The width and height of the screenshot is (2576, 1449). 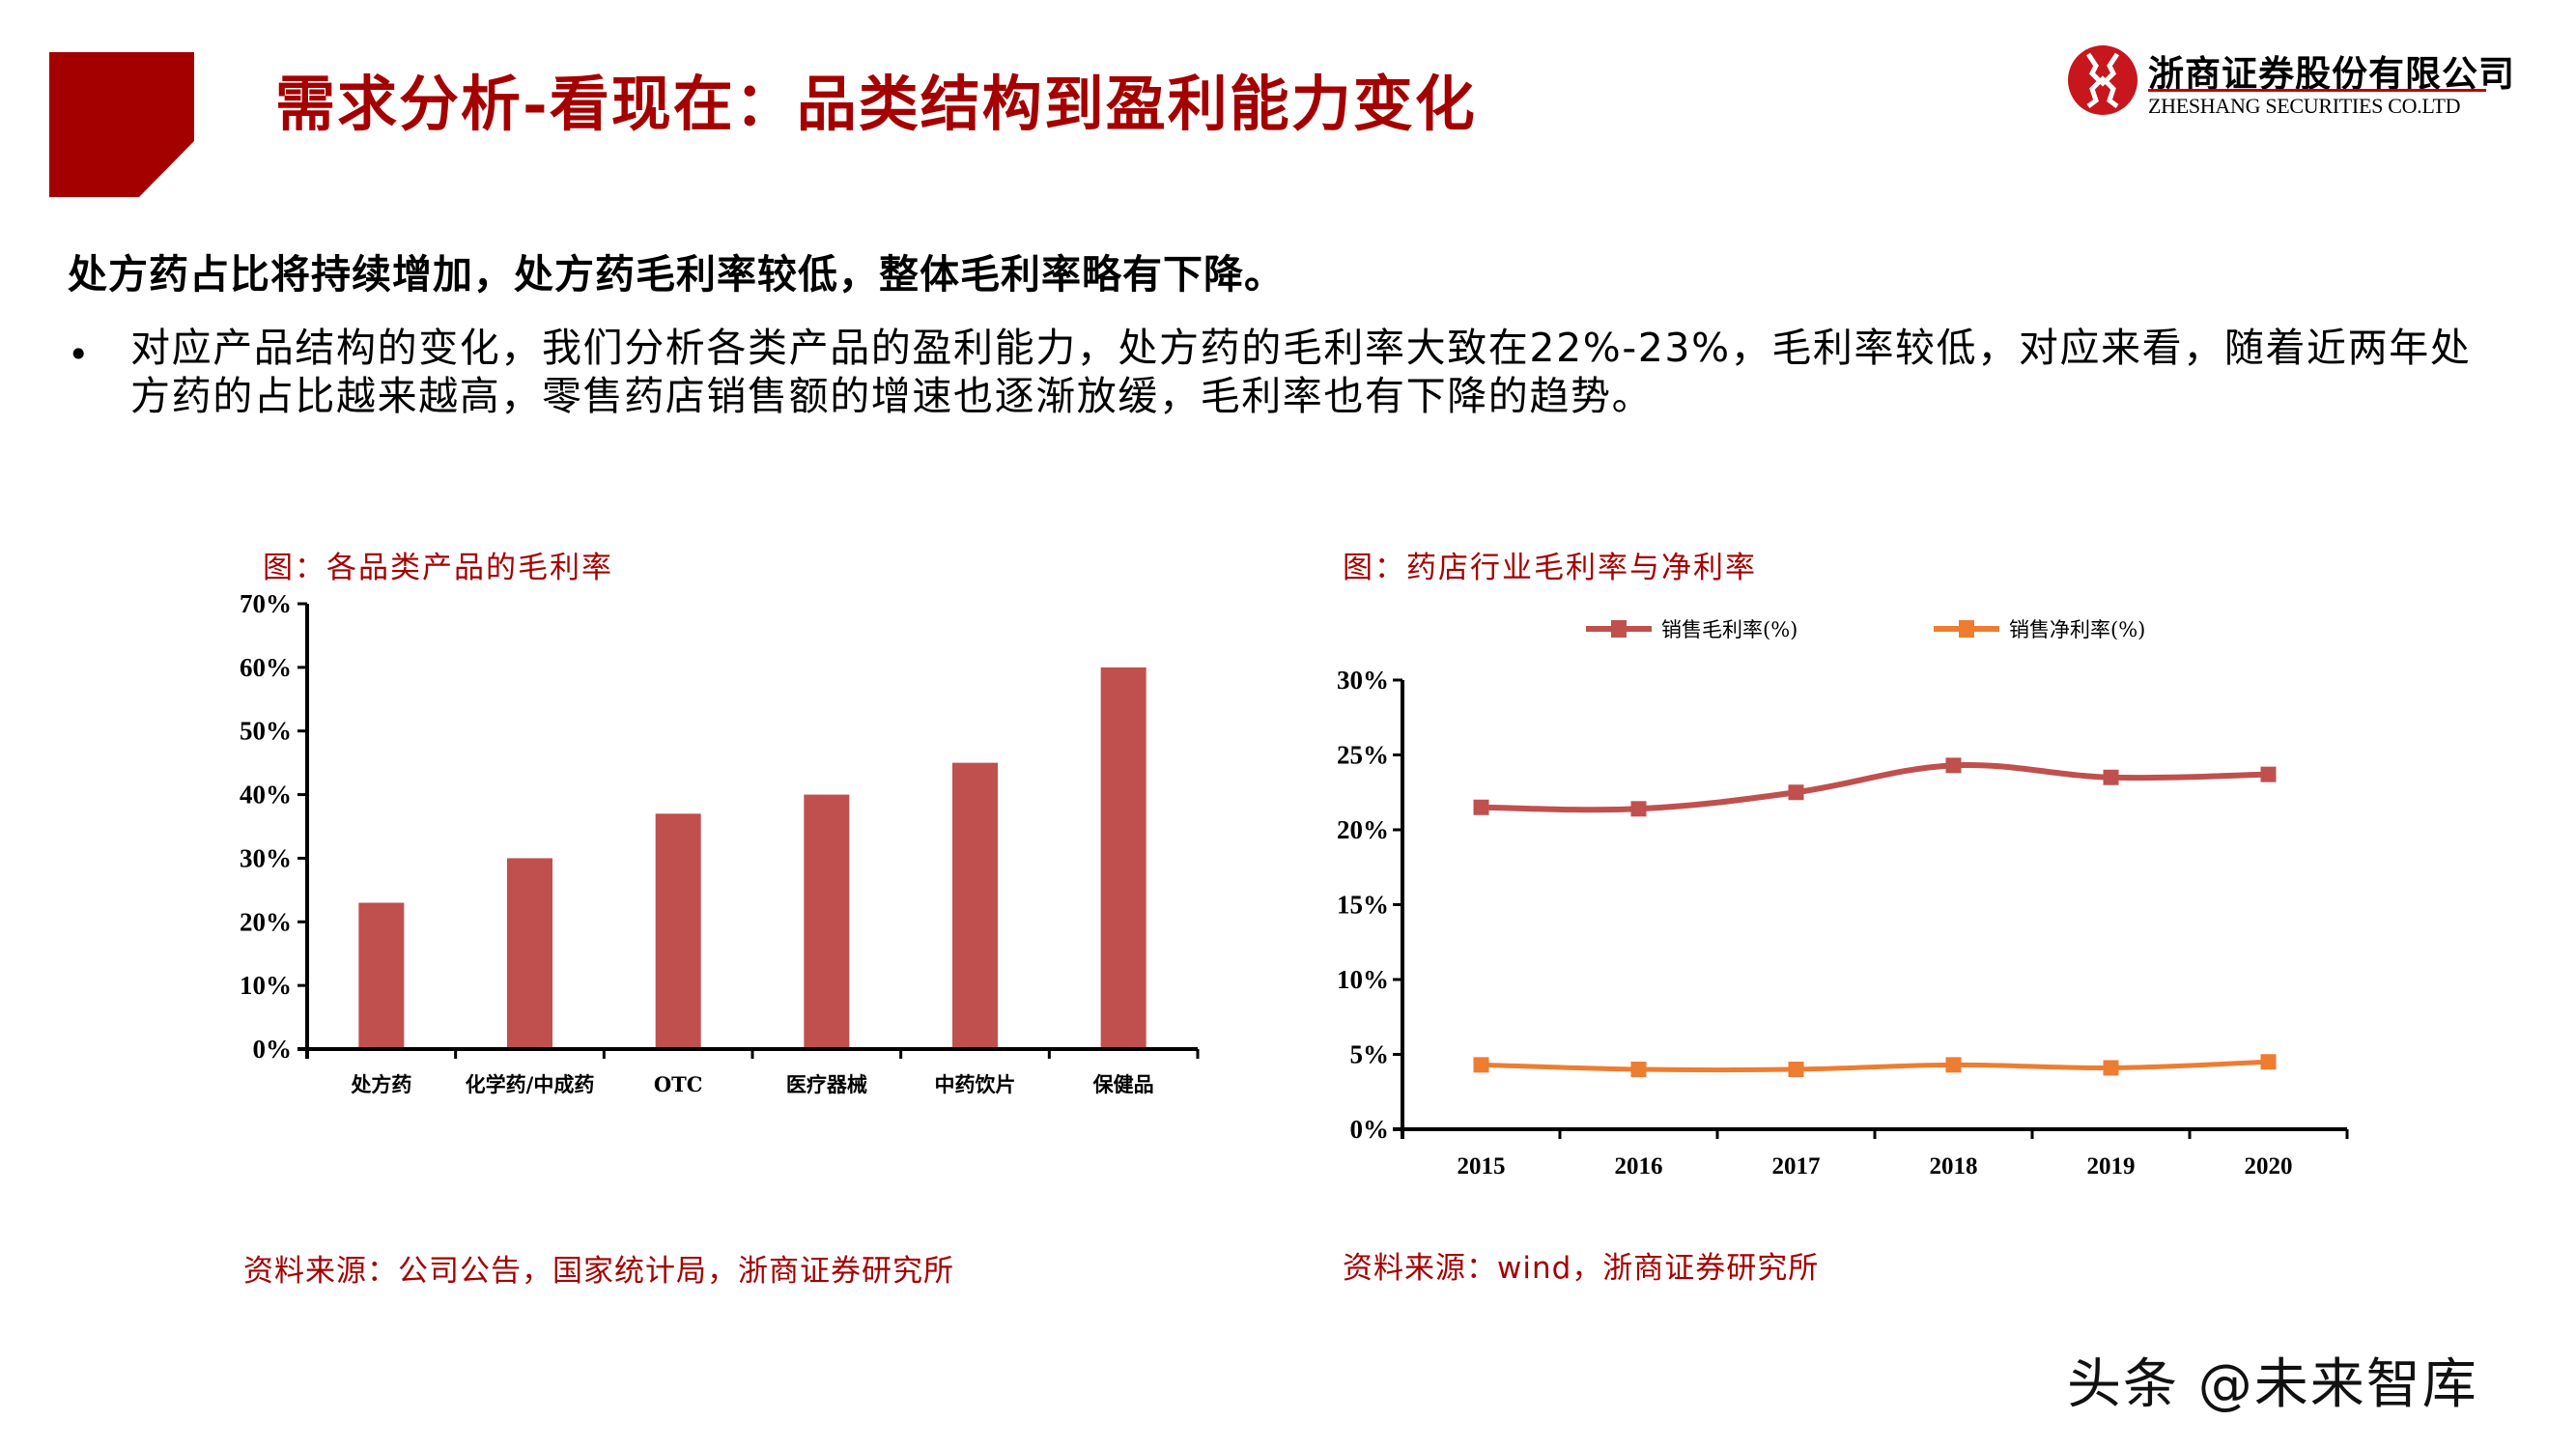 I want to click on watermark: 头条 @未来智库, so click(x=2272, y=1384).